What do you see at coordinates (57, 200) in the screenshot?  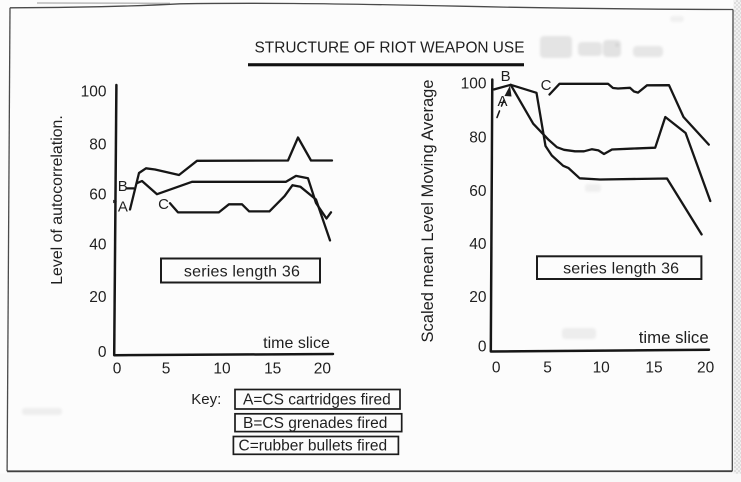 I see `svg-text: Level of autocorrelation.` at bounding box center [57, 200].